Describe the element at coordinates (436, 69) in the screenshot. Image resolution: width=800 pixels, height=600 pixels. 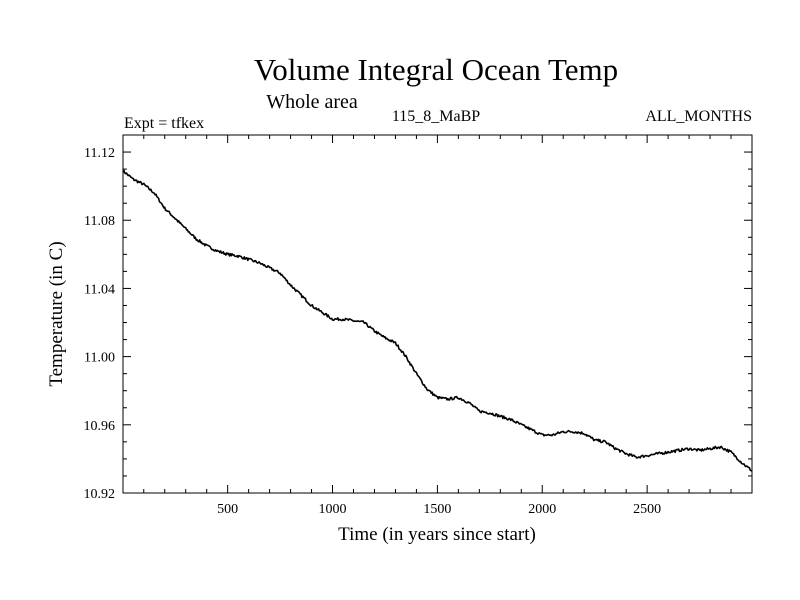
I see `chart-title: Volume Integral Ocean Temp` at that location.